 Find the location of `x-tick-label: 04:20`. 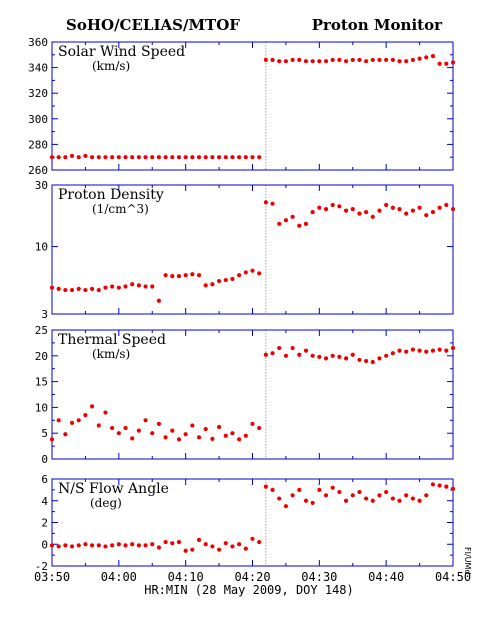

x-tick-label: 04:20 is located at coordinates (252, 577).